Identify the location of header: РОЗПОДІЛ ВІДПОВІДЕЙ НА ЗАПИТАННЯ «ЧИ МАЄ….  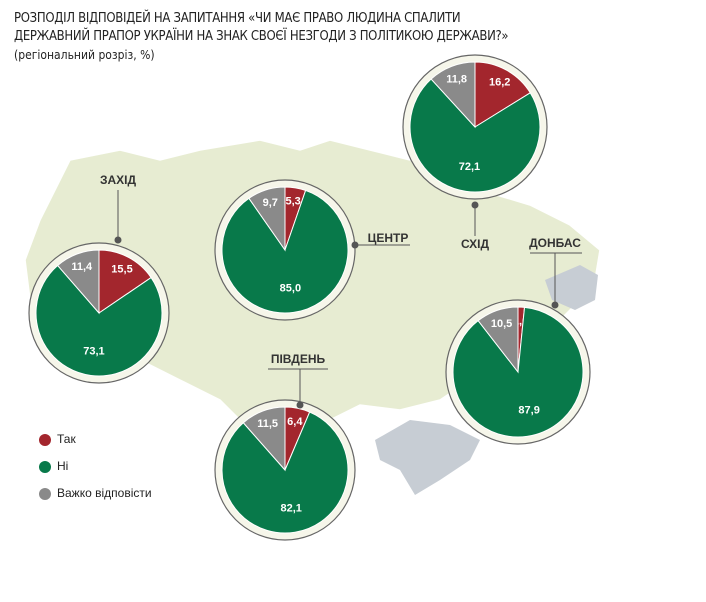
(274, 37).